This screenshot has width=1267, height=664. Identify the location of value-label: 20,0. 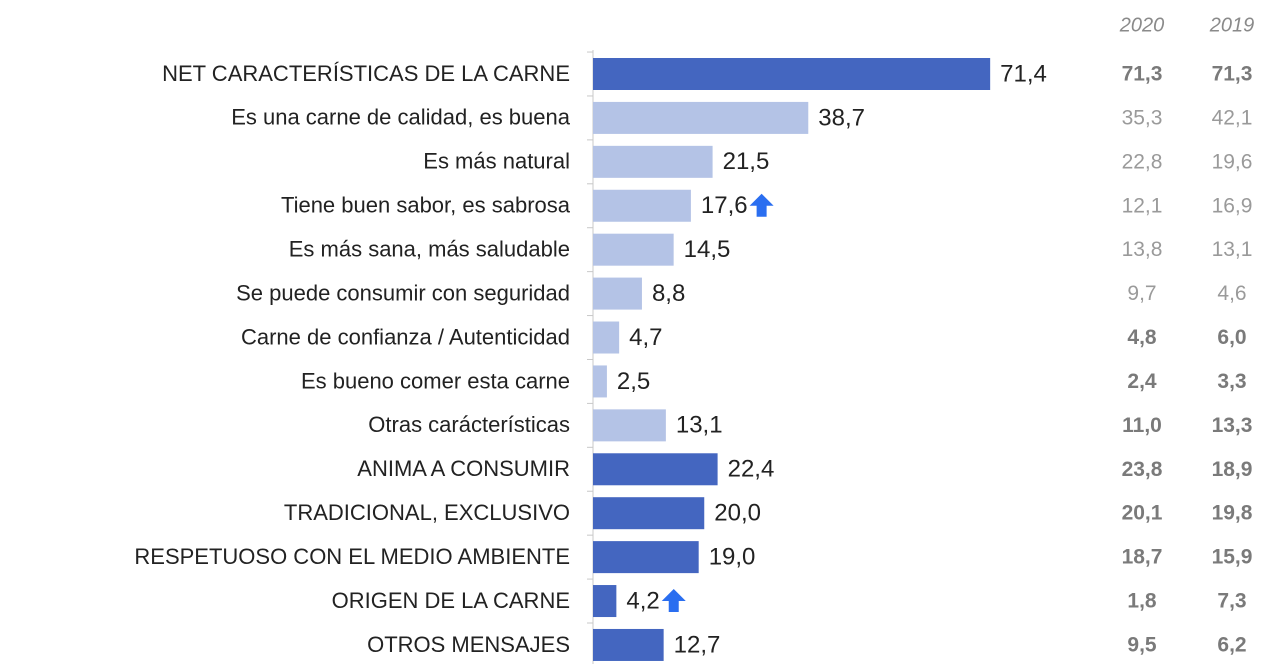
(737, 513).